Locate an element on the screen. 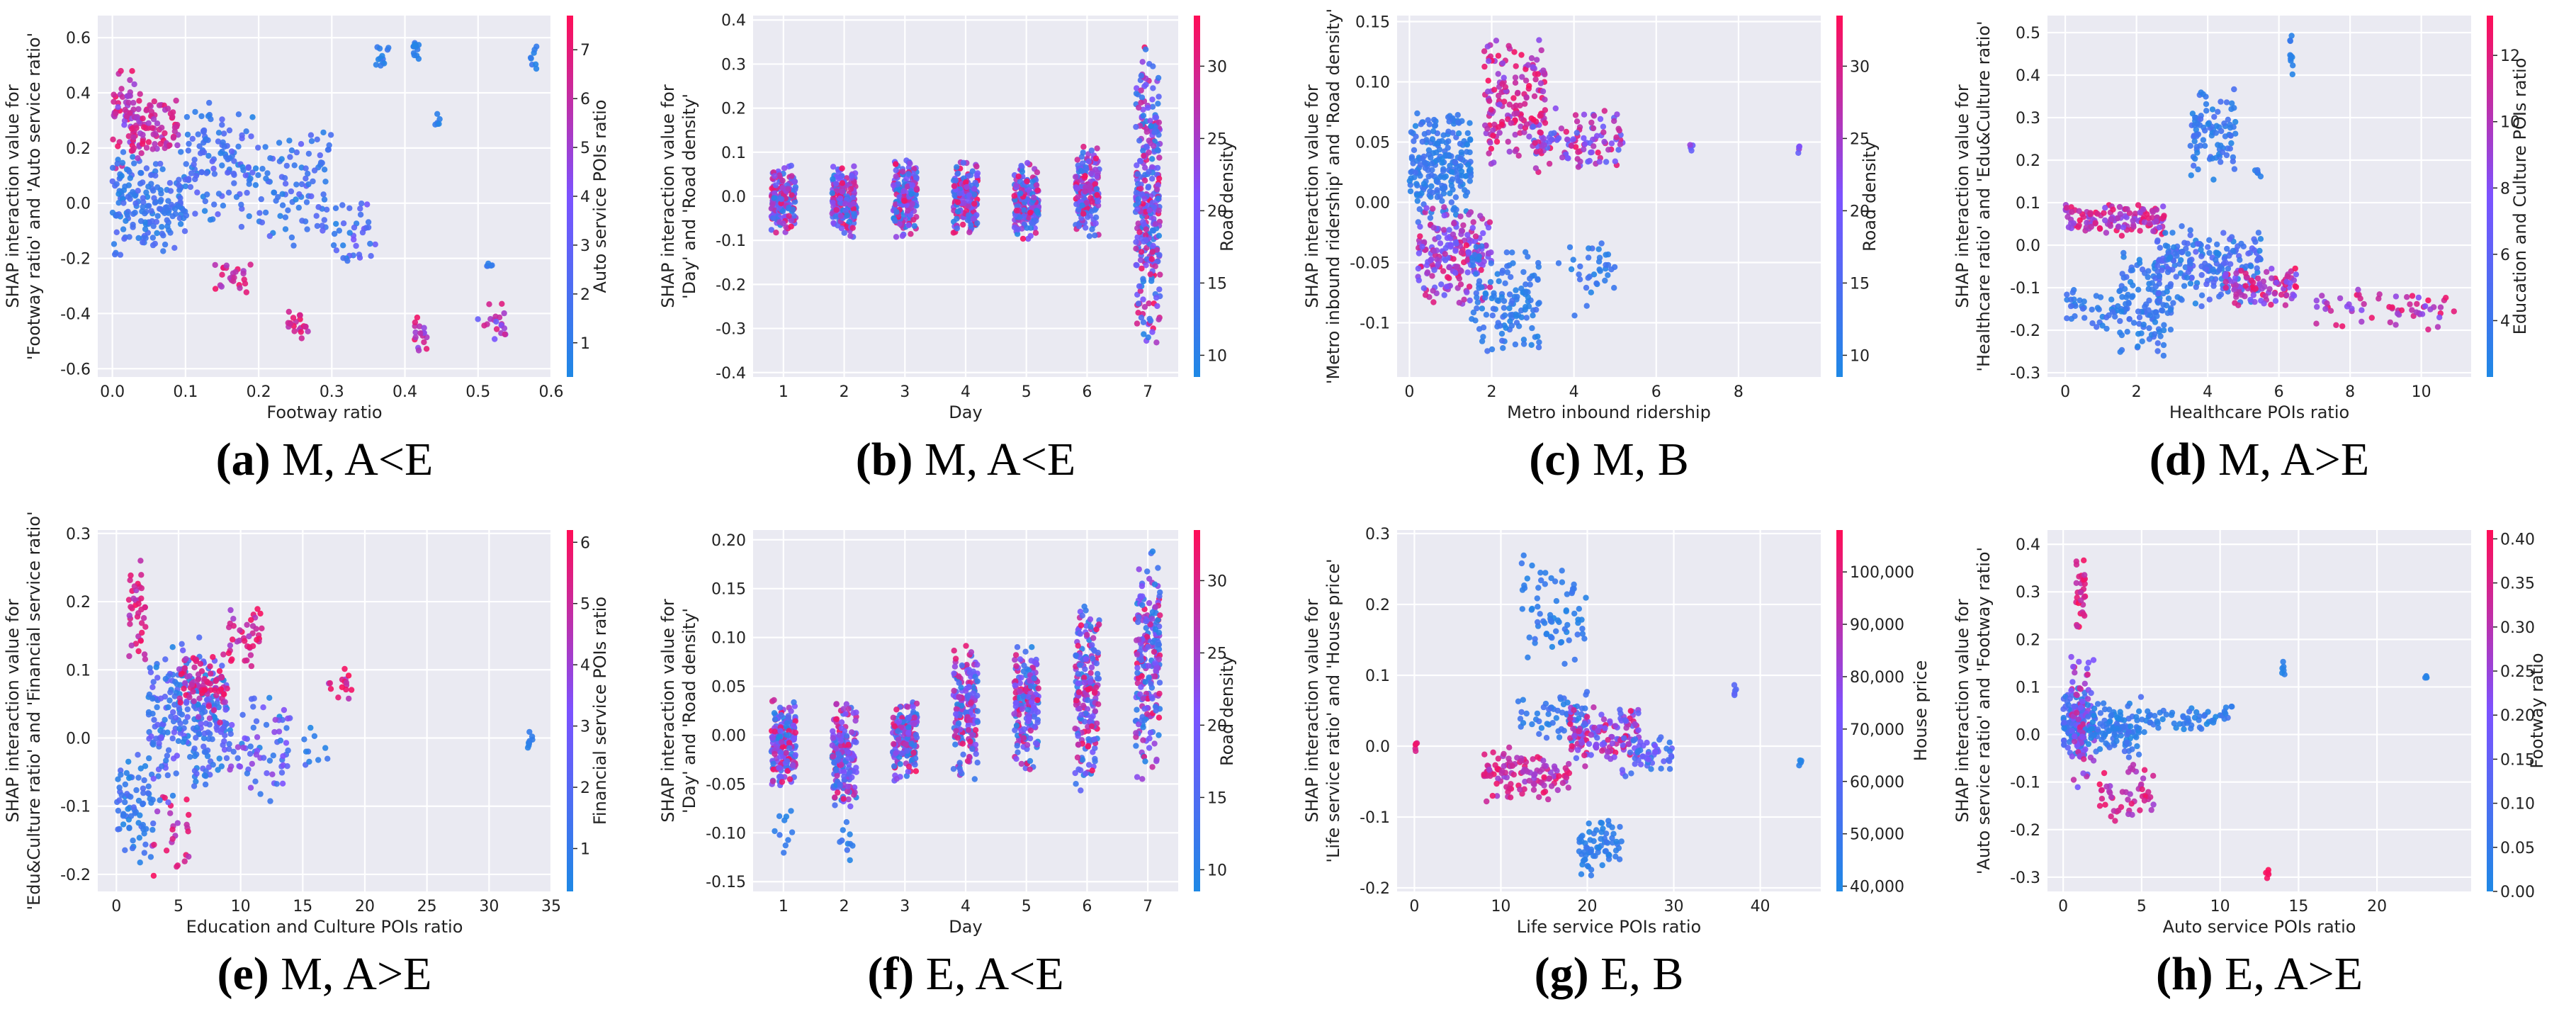 This screenshot has width=2576, height=1014. colorbar-tick-label: 5 is located at coordinates (585, 605).